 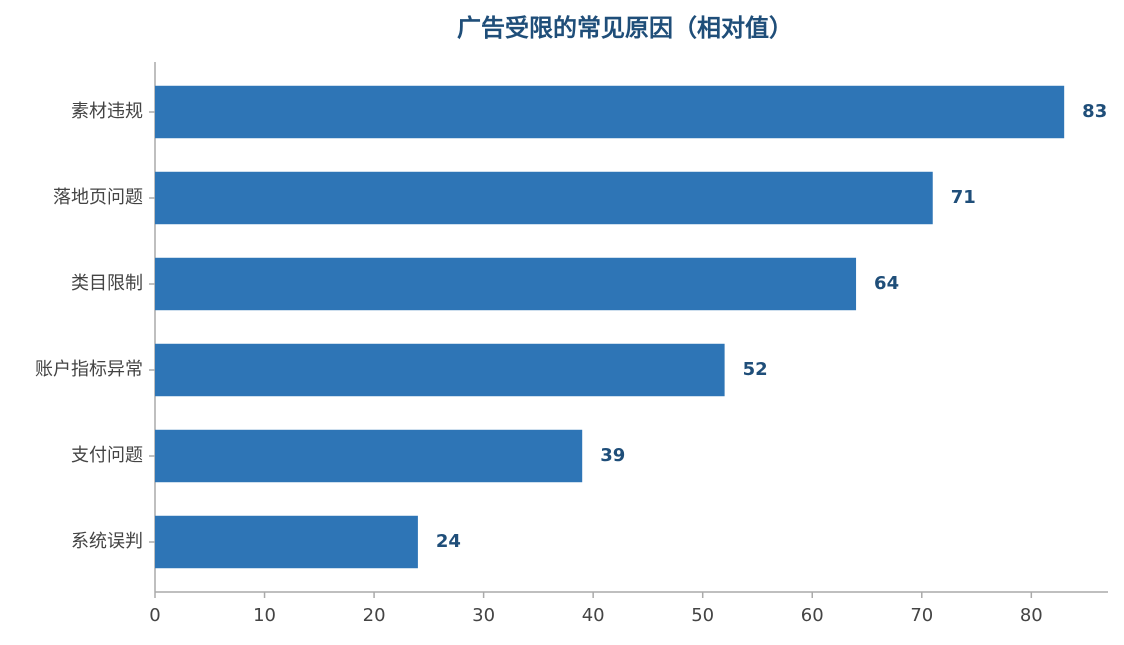 I want to click on value-label: 71, so click(x=963, y=197).